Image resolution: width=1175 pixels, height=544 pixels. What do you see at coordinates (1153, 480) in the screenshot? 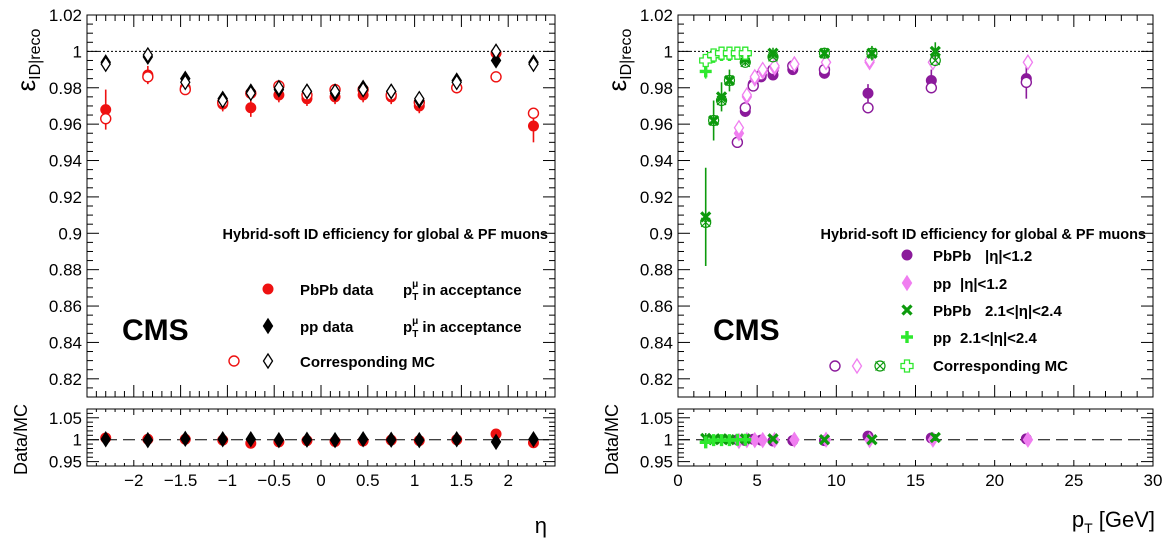
I see `x-tick-label: 30` at bounding box center [1153, 480].